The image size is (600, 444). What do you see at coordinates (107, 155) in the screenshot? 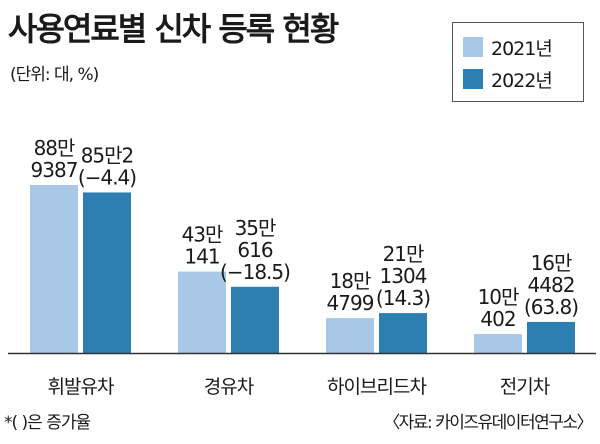
I see `data-label-2022-0-0: 85만2` at bounding box center [107, 155].